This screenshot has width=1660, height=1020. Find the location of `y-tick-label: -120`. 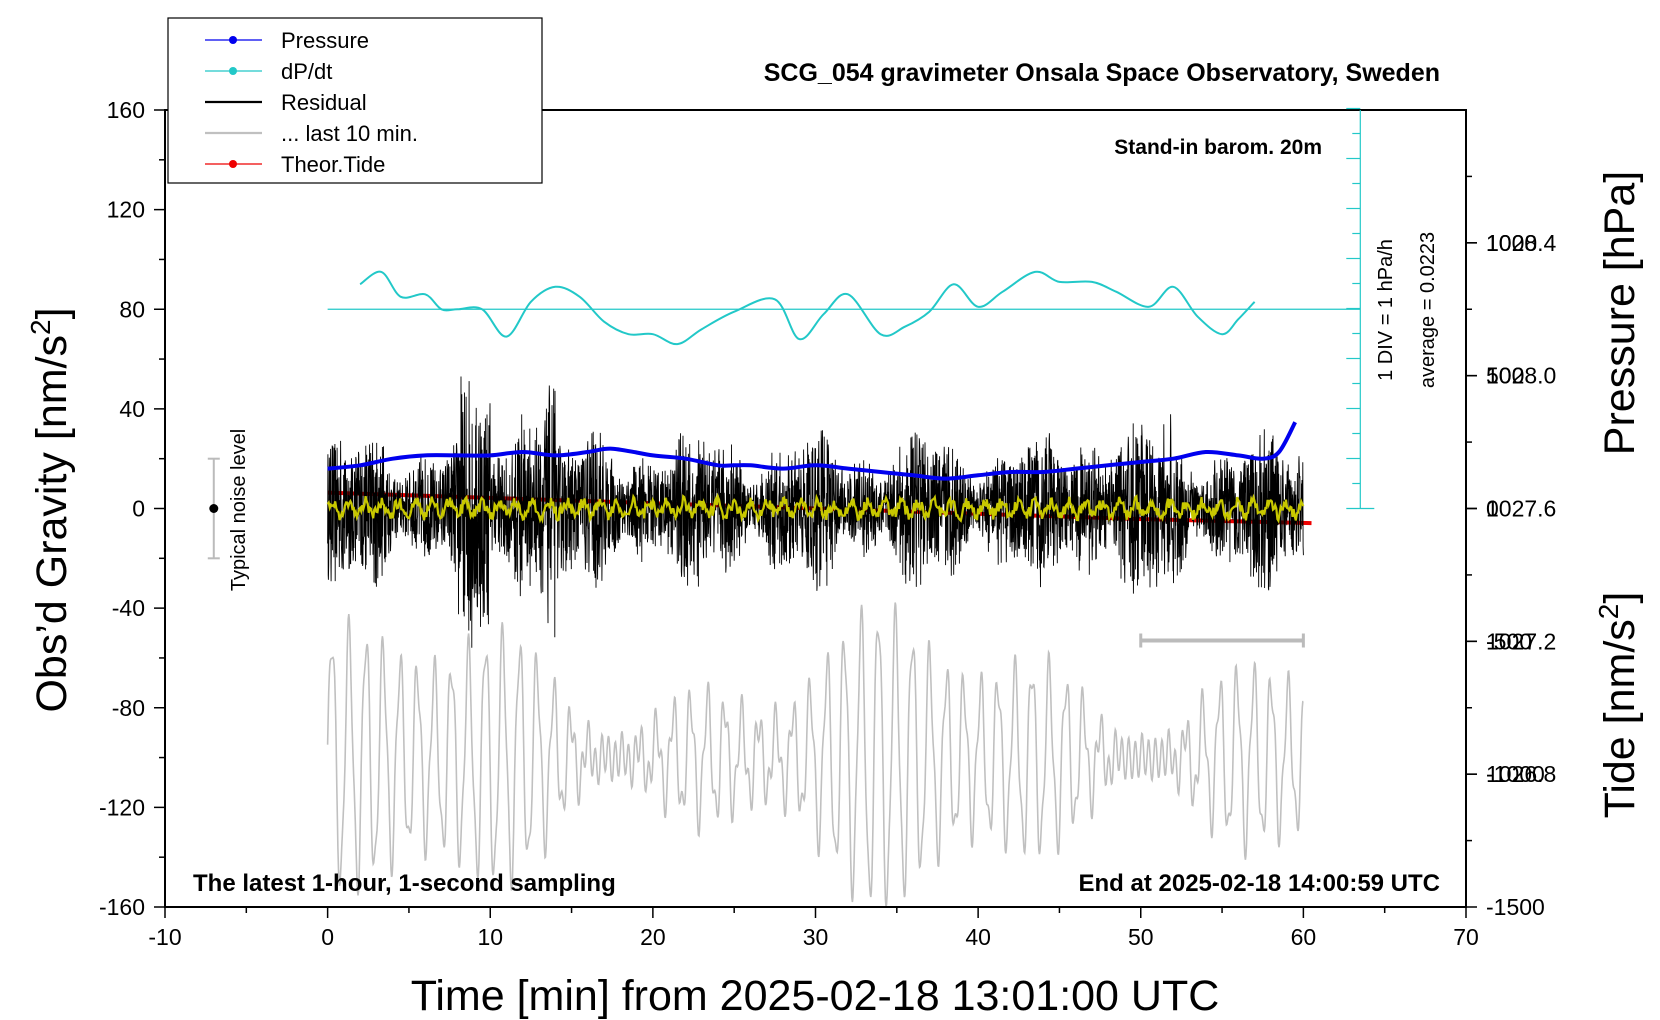

y-tick-label: -120 is located at coordinates (122, 807).